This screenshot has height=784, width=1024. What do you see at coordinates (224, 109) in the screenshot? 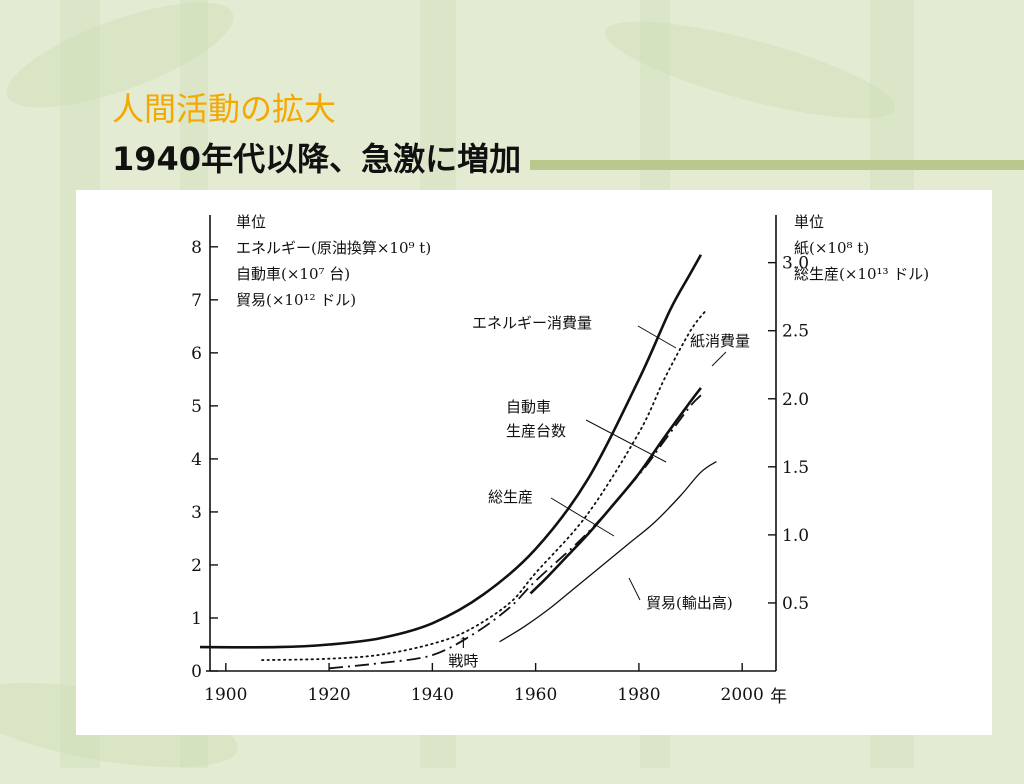
I see `slide-title: 人間活動の拡大` at bounding box center [224, 109].